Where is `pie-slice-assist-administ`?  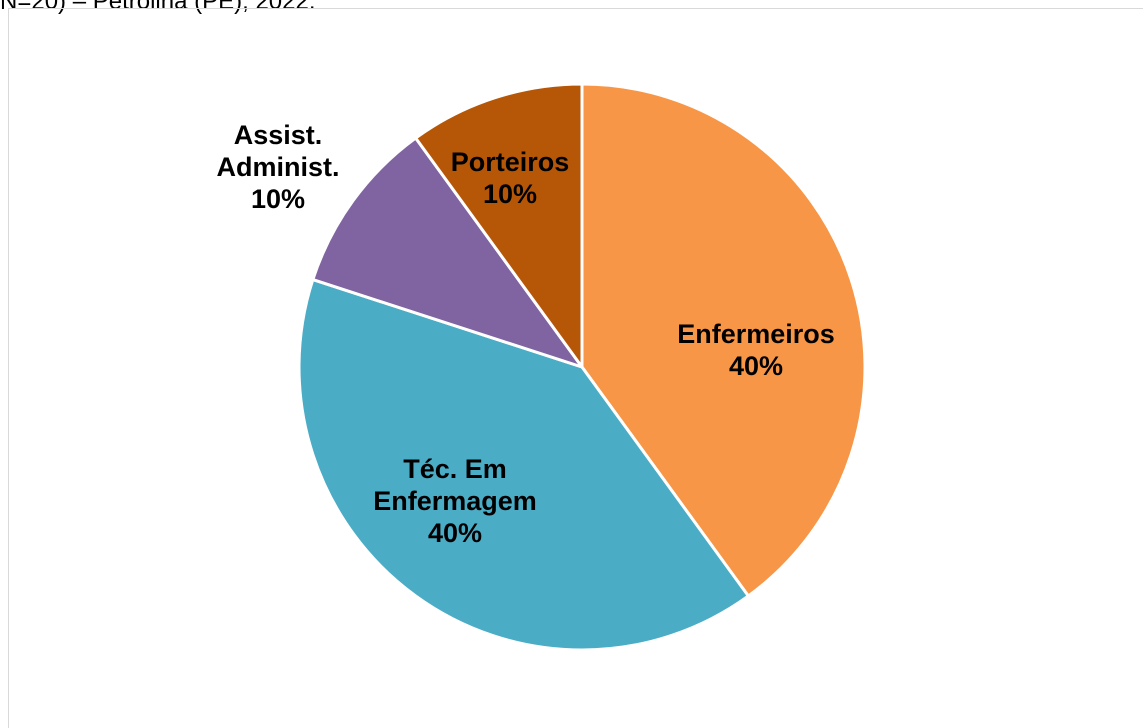 pie-slice-assist-administ is located at coordinates (447, 252).